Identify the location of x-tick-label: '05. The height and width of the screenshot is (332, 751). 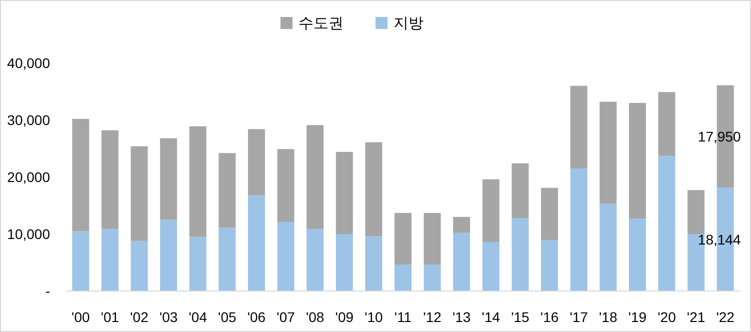
(227, 317).